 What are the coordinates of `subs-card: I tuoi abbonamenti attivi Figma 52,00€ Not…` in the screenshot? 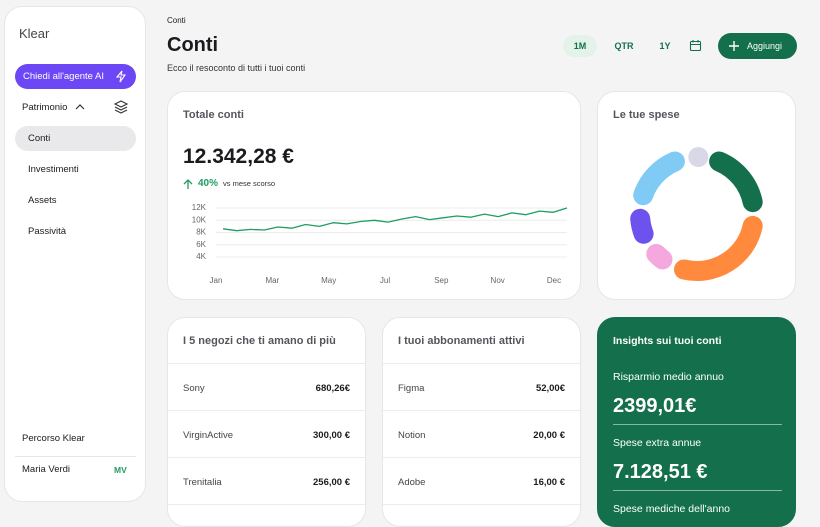 It's located at (481, 422).